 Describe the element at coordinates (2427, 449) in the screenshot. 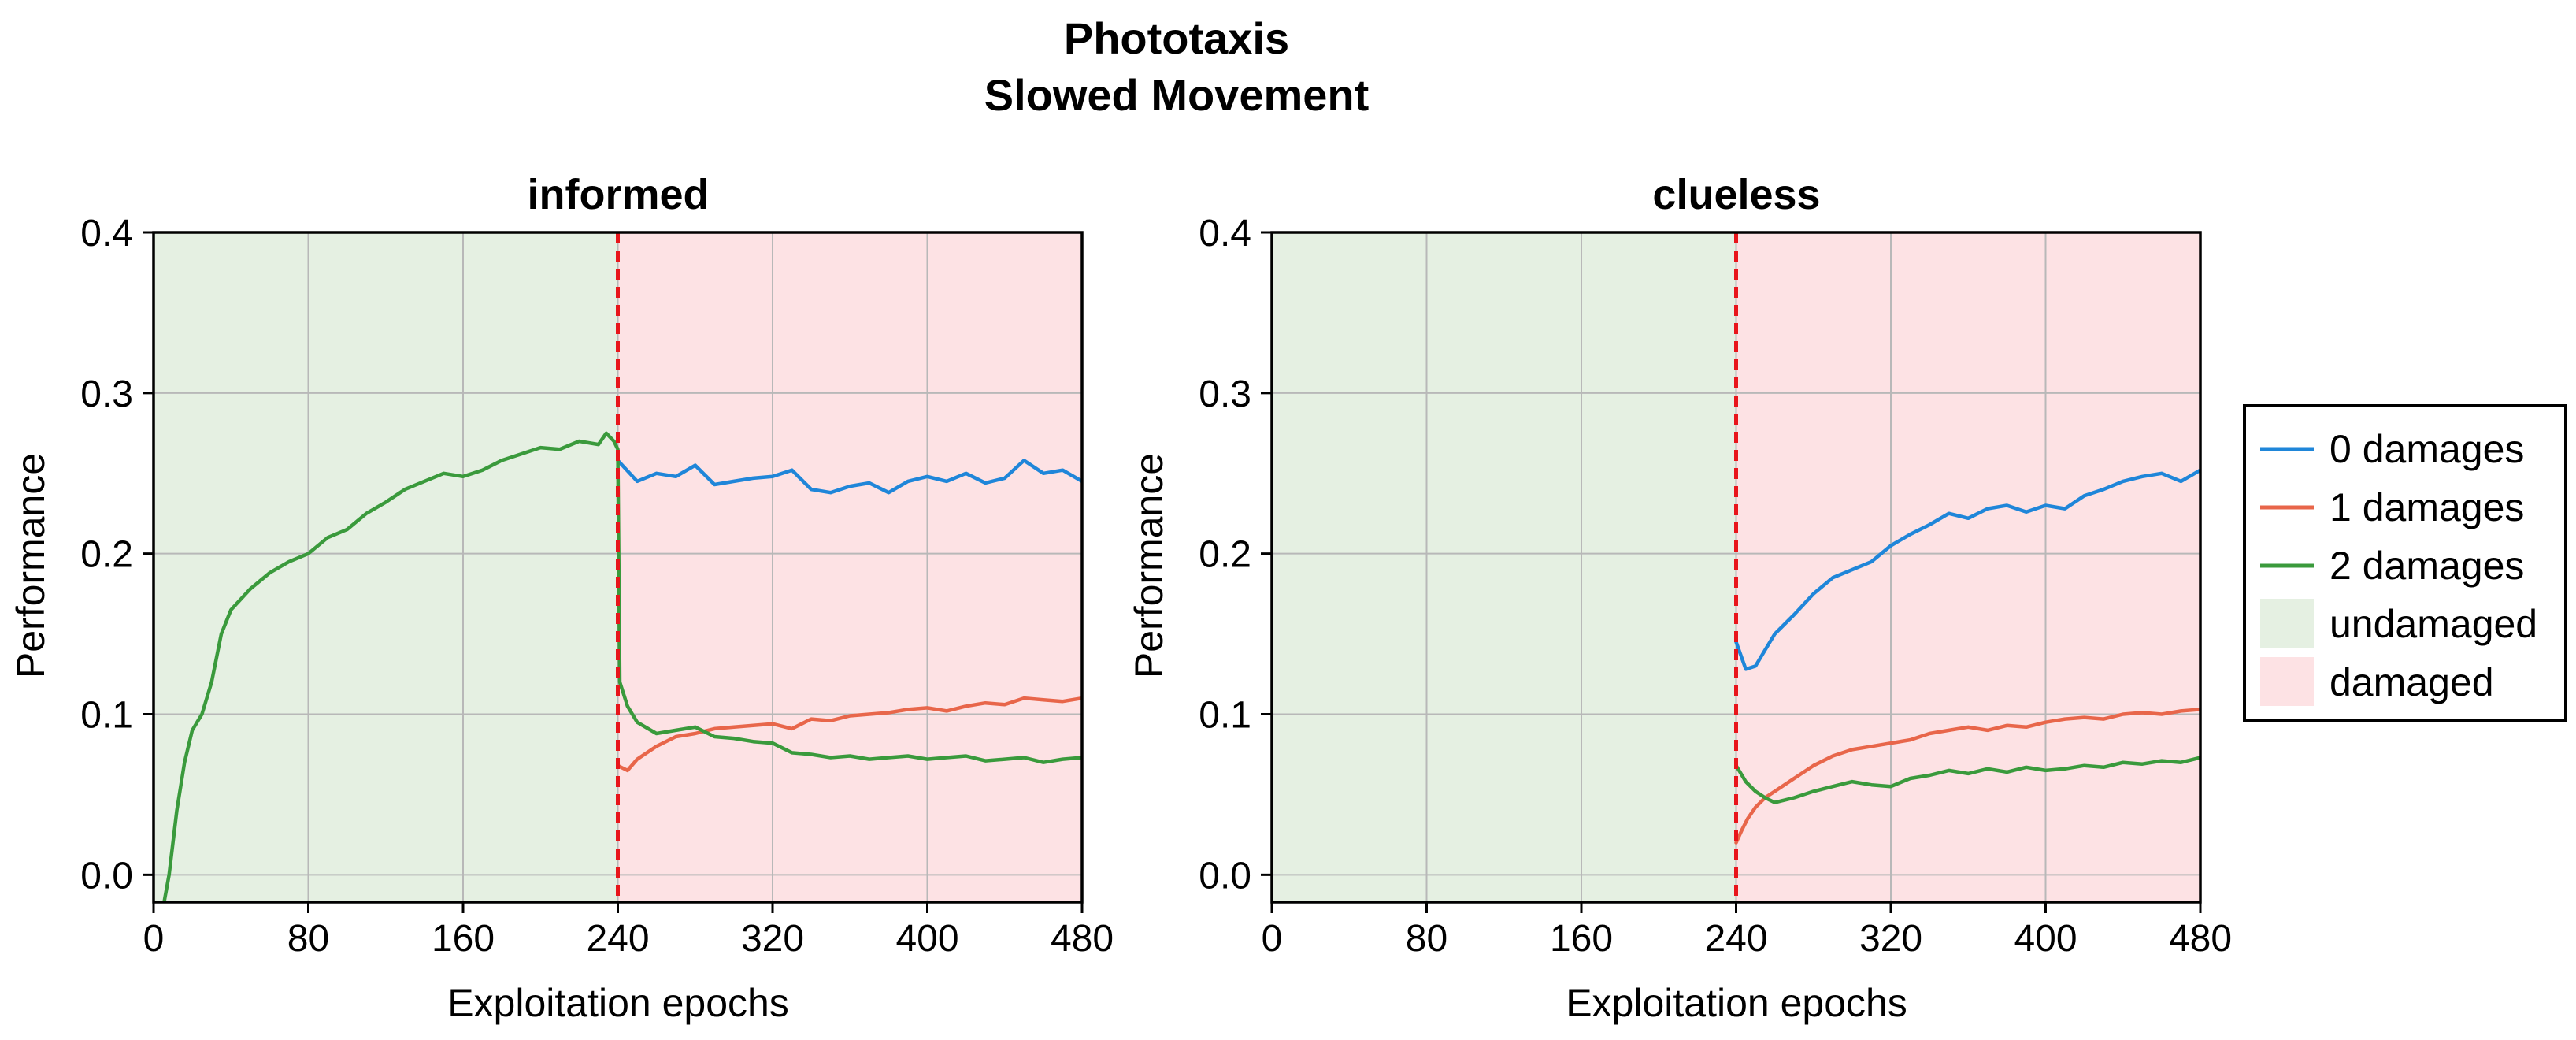

I see `legend-label: 0 damages` at that location.